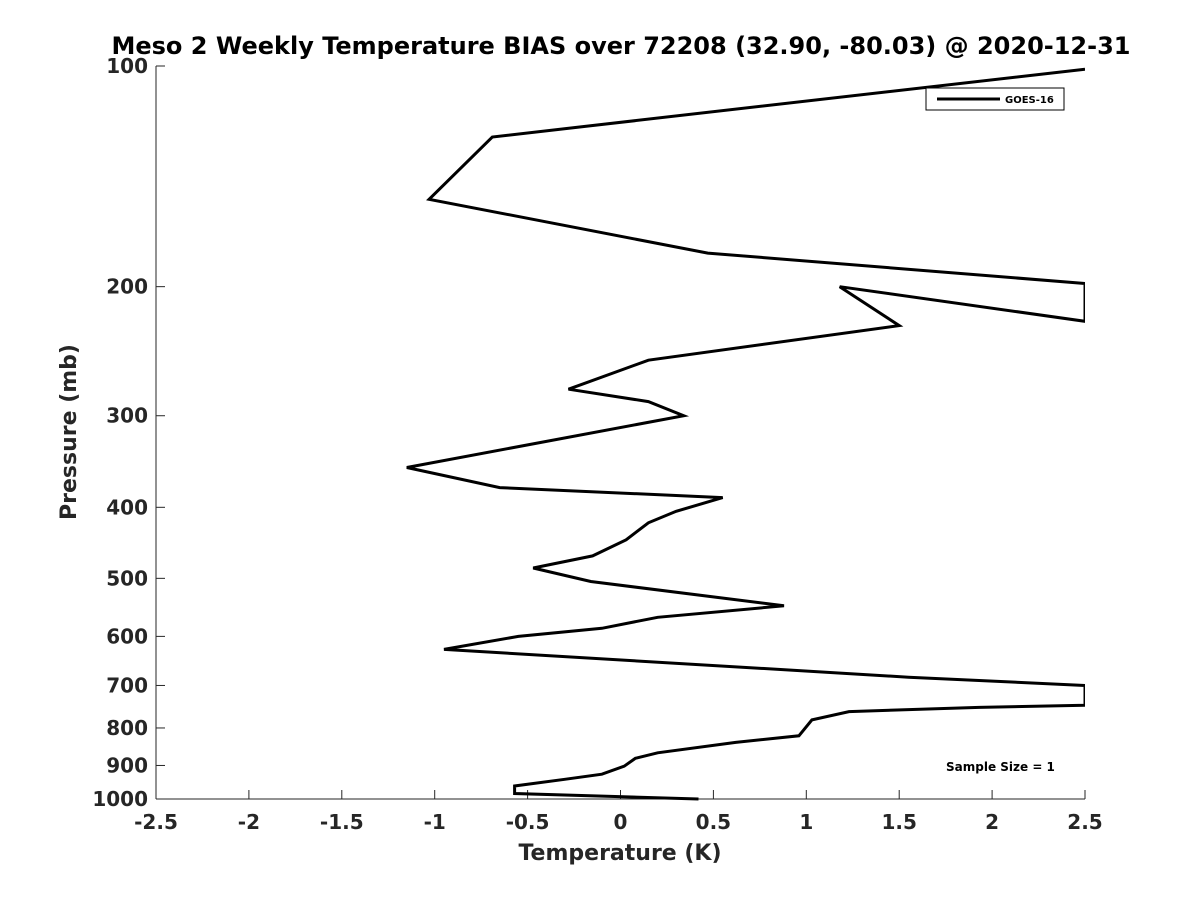  Describe the element at coordinates (127, 728) in the screenshot. I see `y-tick-label: 800` at that location.